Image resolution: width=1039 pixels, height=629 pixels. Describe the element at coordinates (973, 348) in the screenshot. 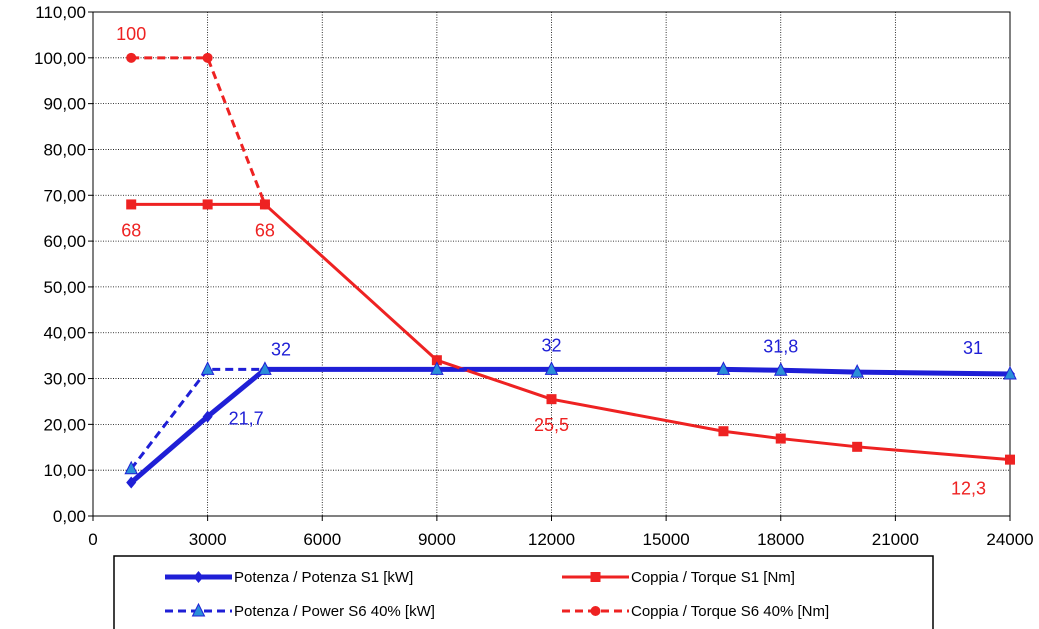

I see `data-label: 31` at that location.